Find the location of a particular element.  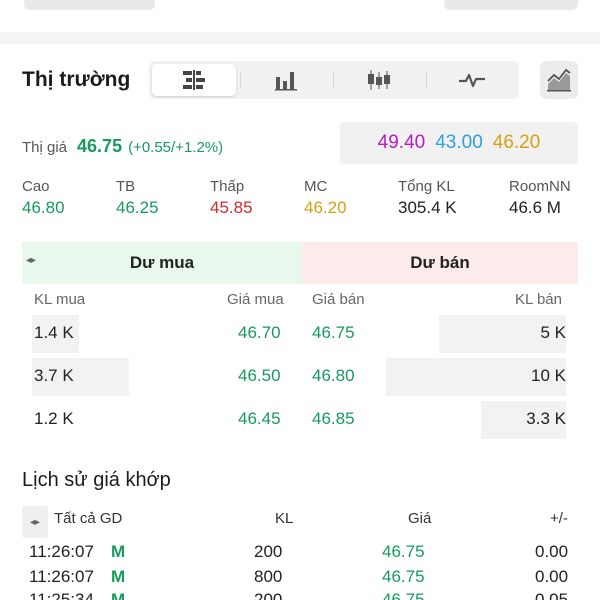

stat-total-volume: Tổng KL 305.4 K is located at coordinates (427, 198).